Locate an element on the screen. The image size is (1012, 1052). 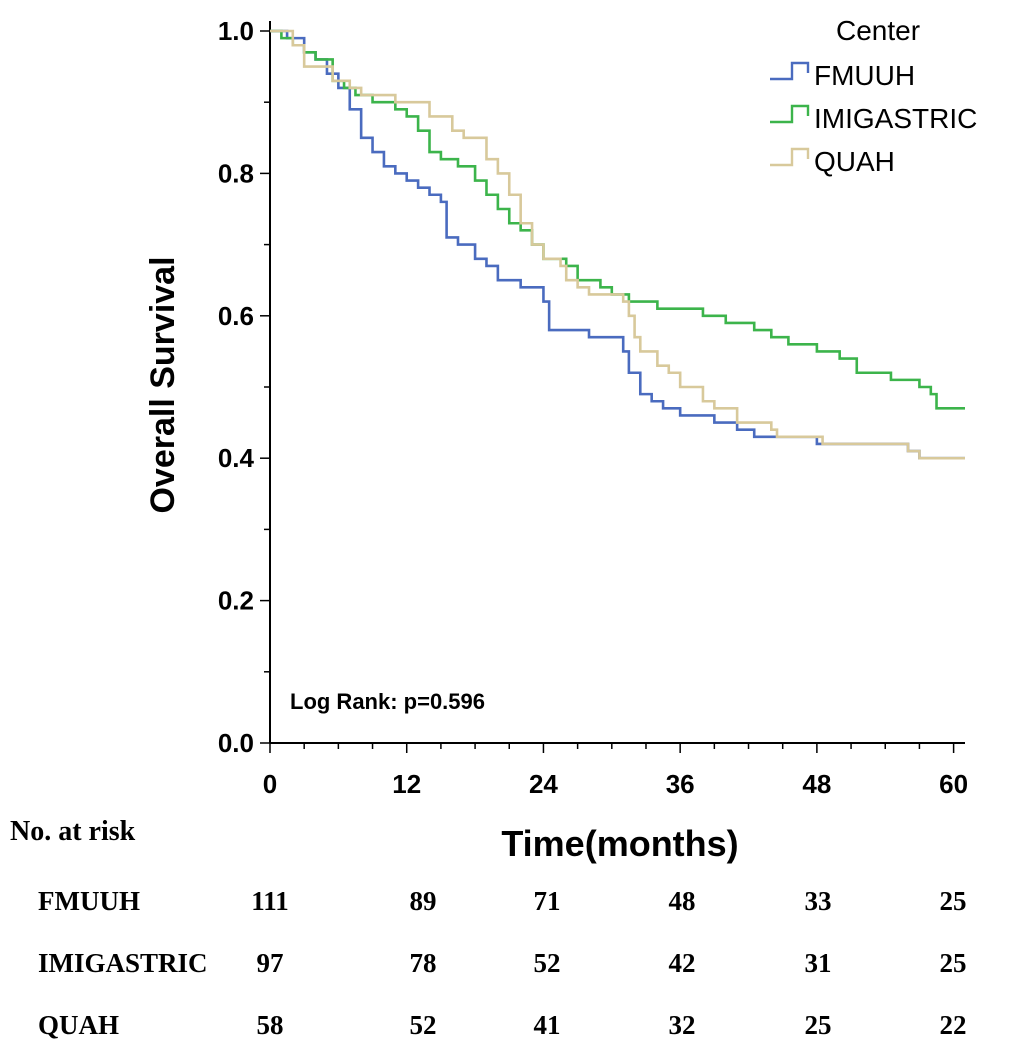
y-tick-label: 1.0 is located at coordinates (236, 31).